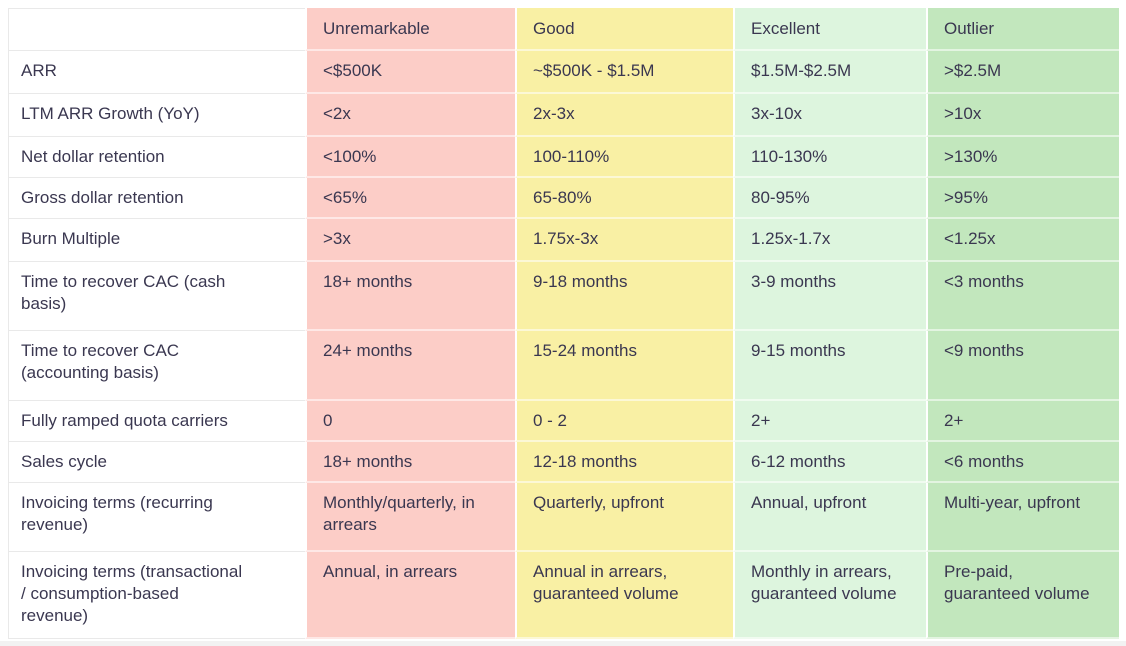  I want to click on value-cell-excellent: 6-12 months, so click(829, 462).